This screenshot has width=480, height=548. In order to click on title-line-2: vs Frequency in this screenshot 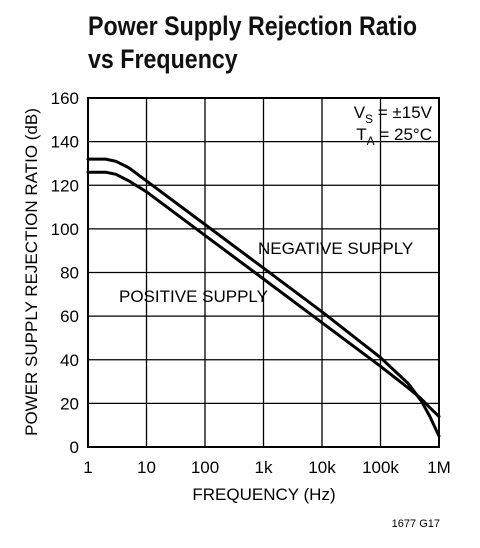, I will do `click(163, 59)`.